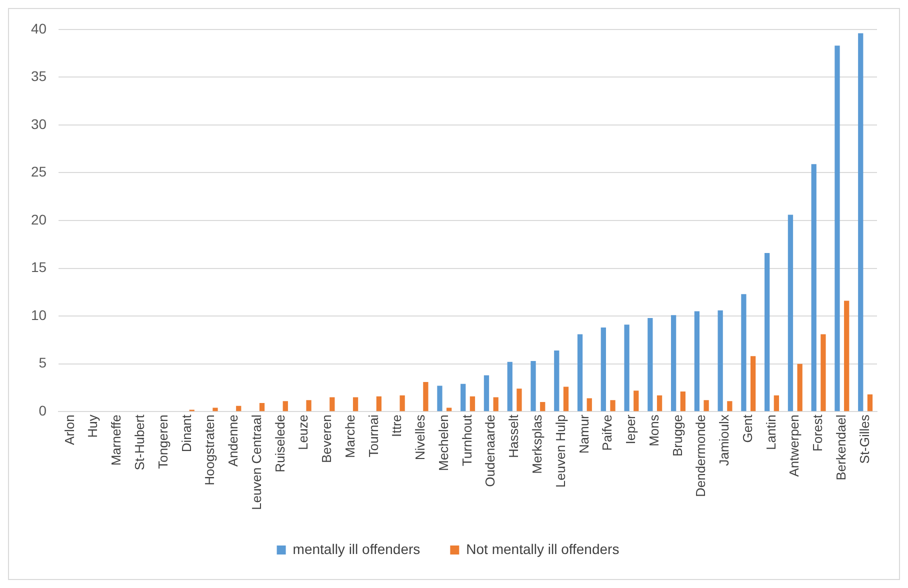  What do you see at coordinates (747, 428) in the screenshot?
I see `x-tick-label: Gent` at bounding box center [747, 428].